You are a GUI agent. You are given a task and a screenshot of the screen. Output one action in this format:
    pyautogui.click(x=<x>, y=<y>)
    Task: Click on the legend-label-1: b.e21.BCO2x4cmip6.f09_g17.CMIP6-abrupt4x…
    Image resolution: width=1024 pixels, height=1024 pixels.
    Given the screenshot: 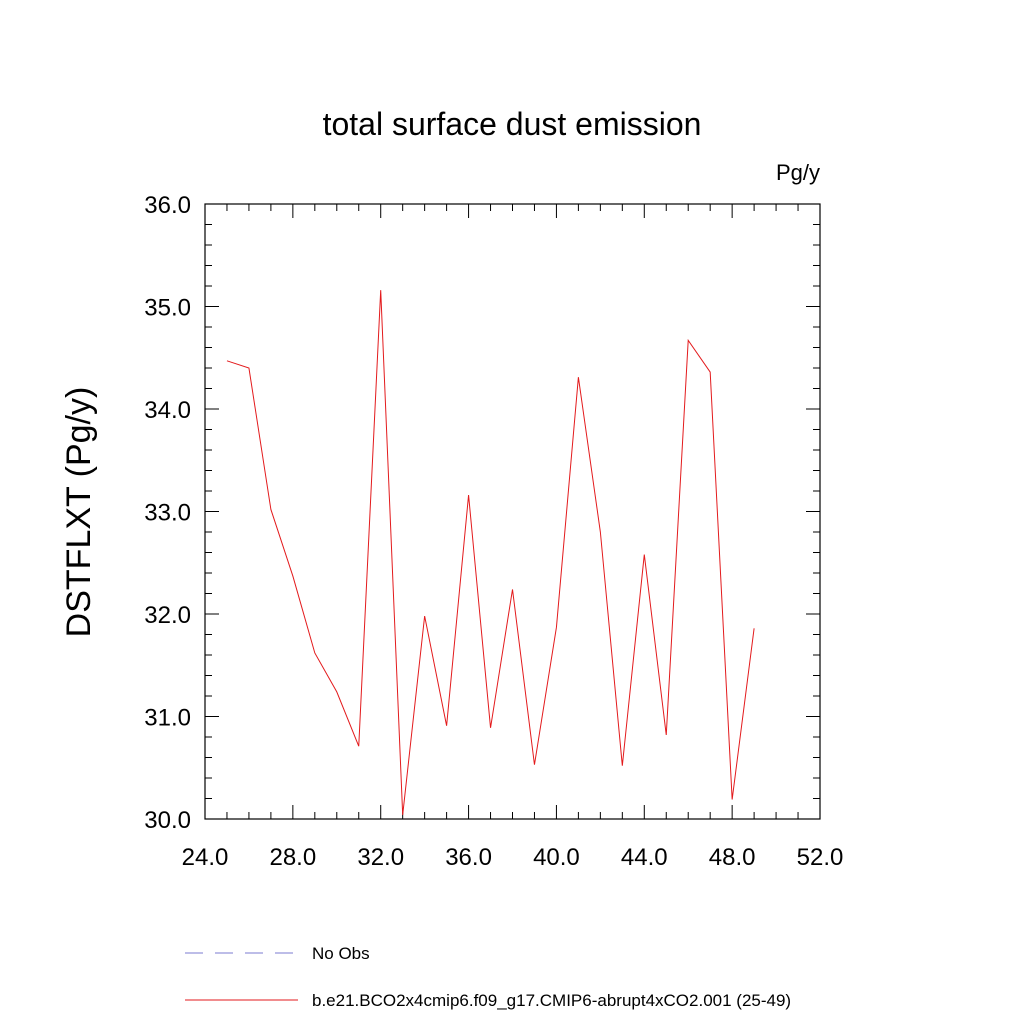 What is the action you would take?
    pyautogui.click(x=551, y=1000)
    